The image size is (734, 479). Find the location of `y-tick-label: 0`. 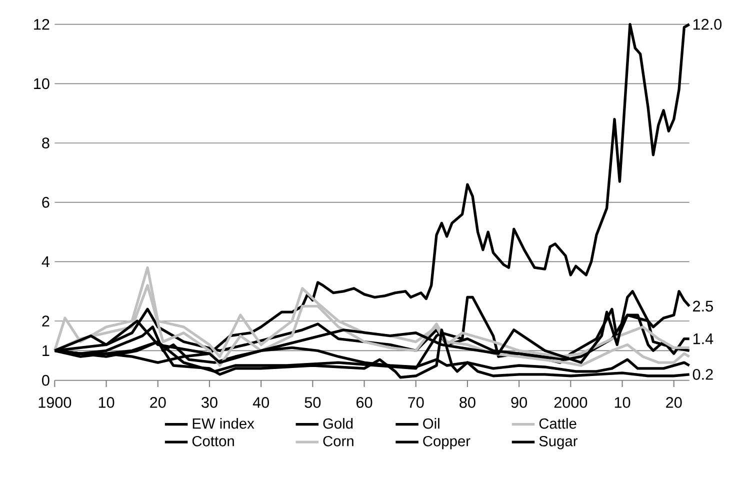

y-tick-label: 0 is located at coordinates (46, 380).